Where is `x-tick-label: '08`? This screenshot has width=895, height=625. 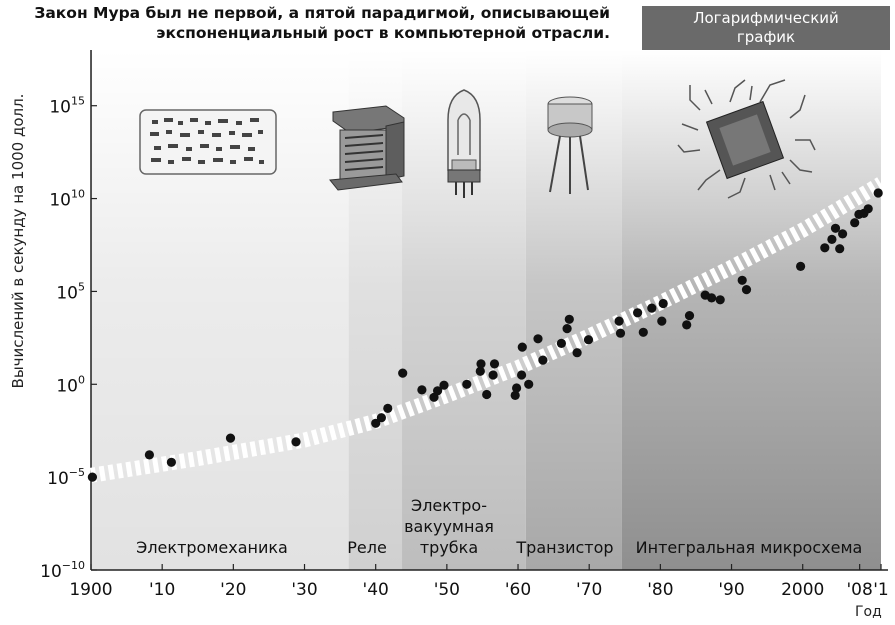 x-tick-label: '08 is located at coordinates (859, 590).